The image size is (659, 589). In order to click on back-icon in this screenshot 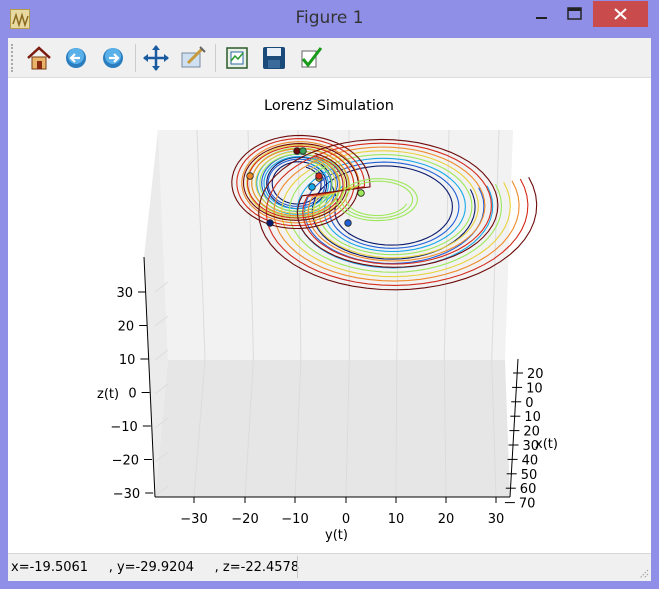, I will do `click(76, 58)`.